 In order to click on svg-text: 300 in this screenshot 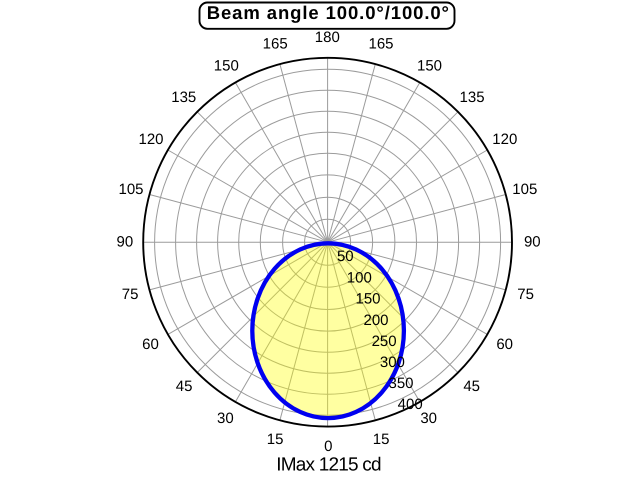, I will do `click(392, 362)`.